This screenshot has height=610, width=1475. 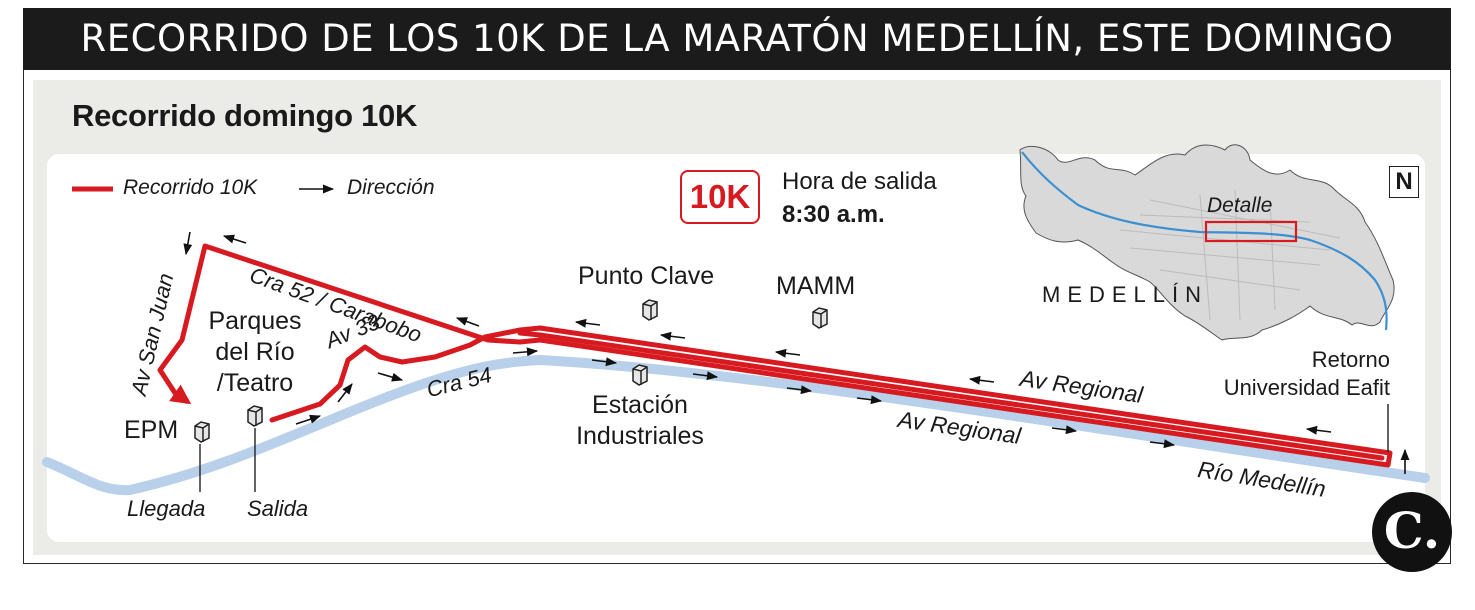 What do you see at coordinates (511, 371) in the screenshot?
I see `landmark-icons` at bounding box center [511, 371].